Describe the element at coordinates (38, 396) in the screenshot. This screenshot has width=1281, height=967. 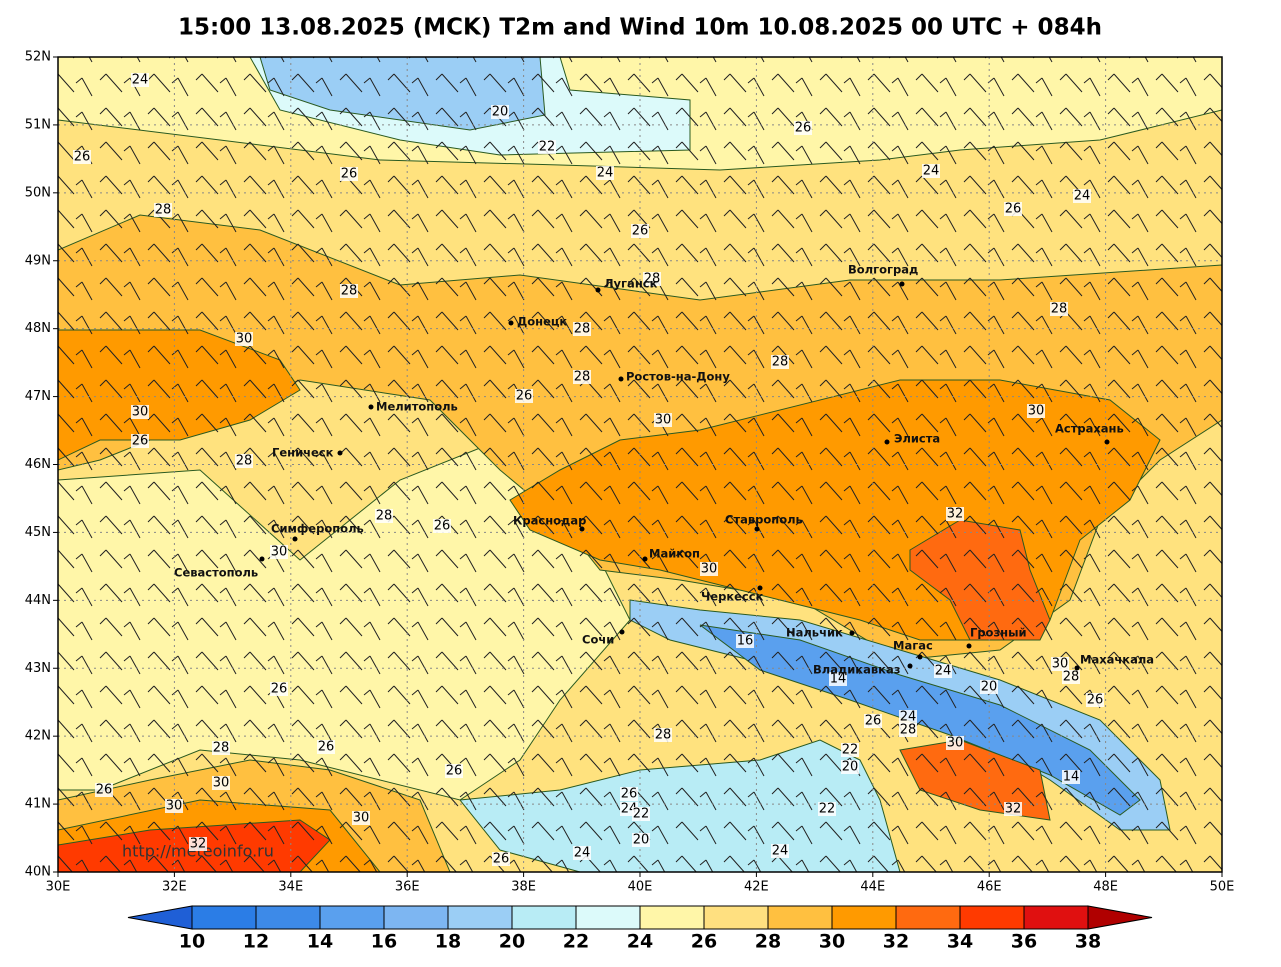
I see `y-tick-label: 47N` at that location.